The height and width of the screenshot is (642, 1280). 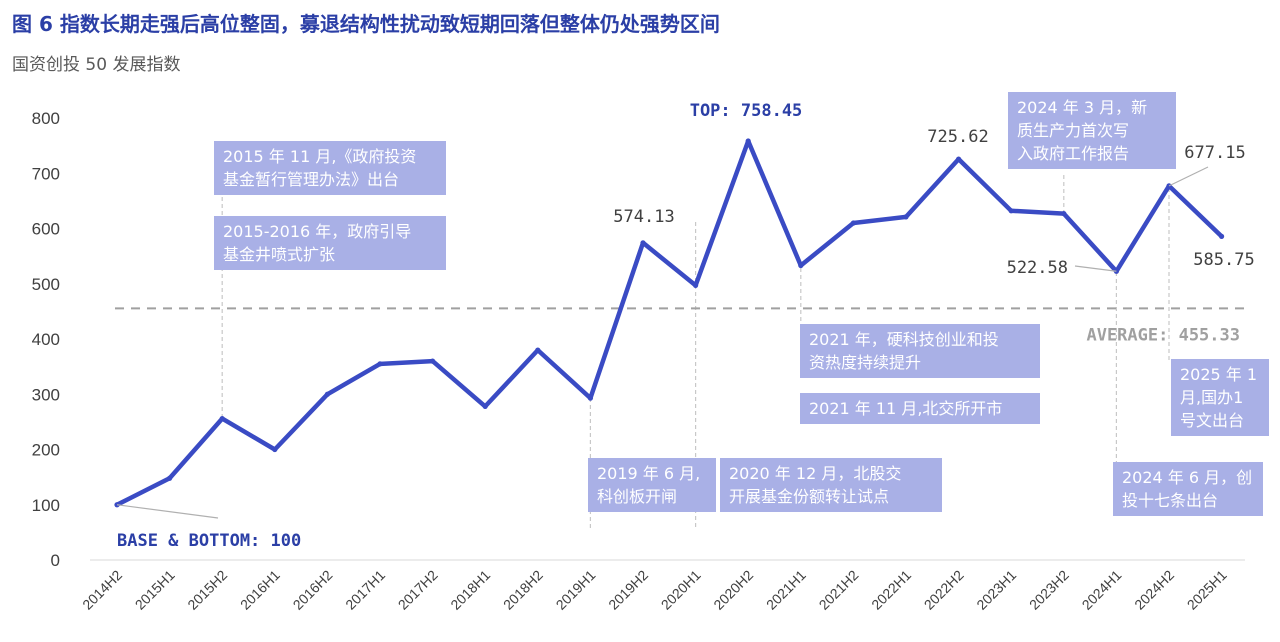 I want to click on data-label: 725.62, so click(x=957, y=137).